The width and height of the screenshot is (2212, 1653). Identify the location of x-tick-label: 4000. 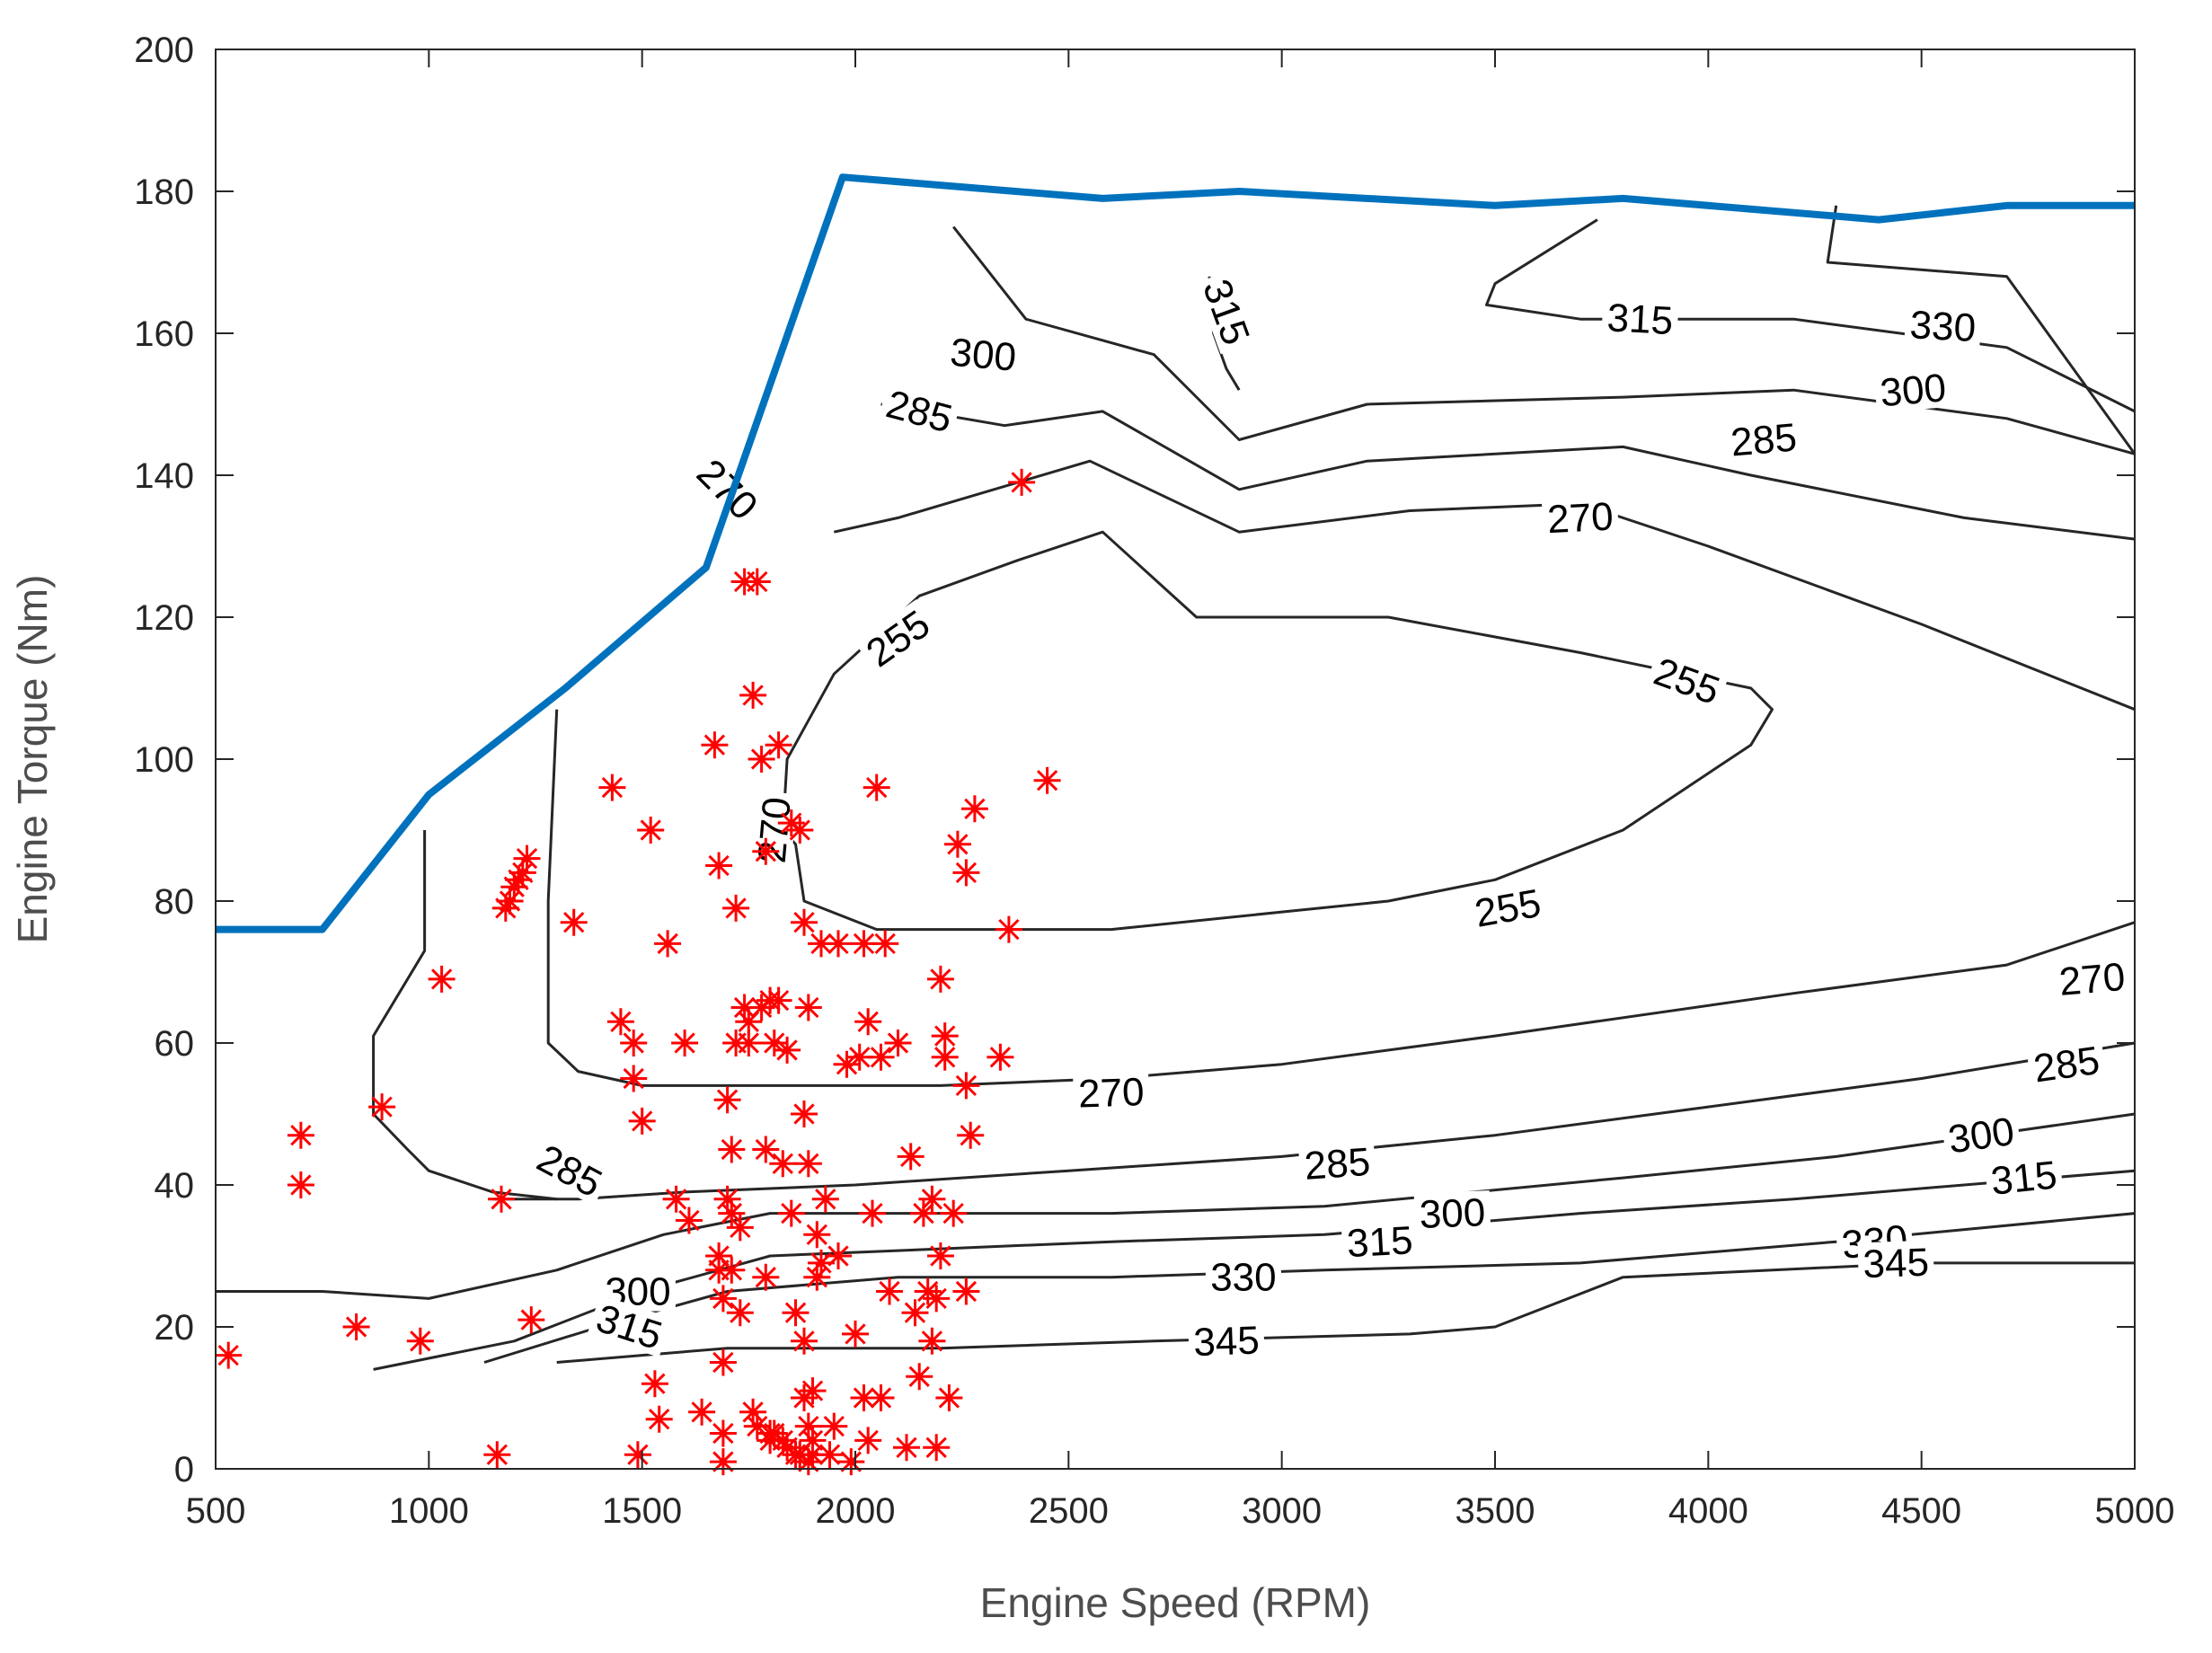
(1708, 1511).